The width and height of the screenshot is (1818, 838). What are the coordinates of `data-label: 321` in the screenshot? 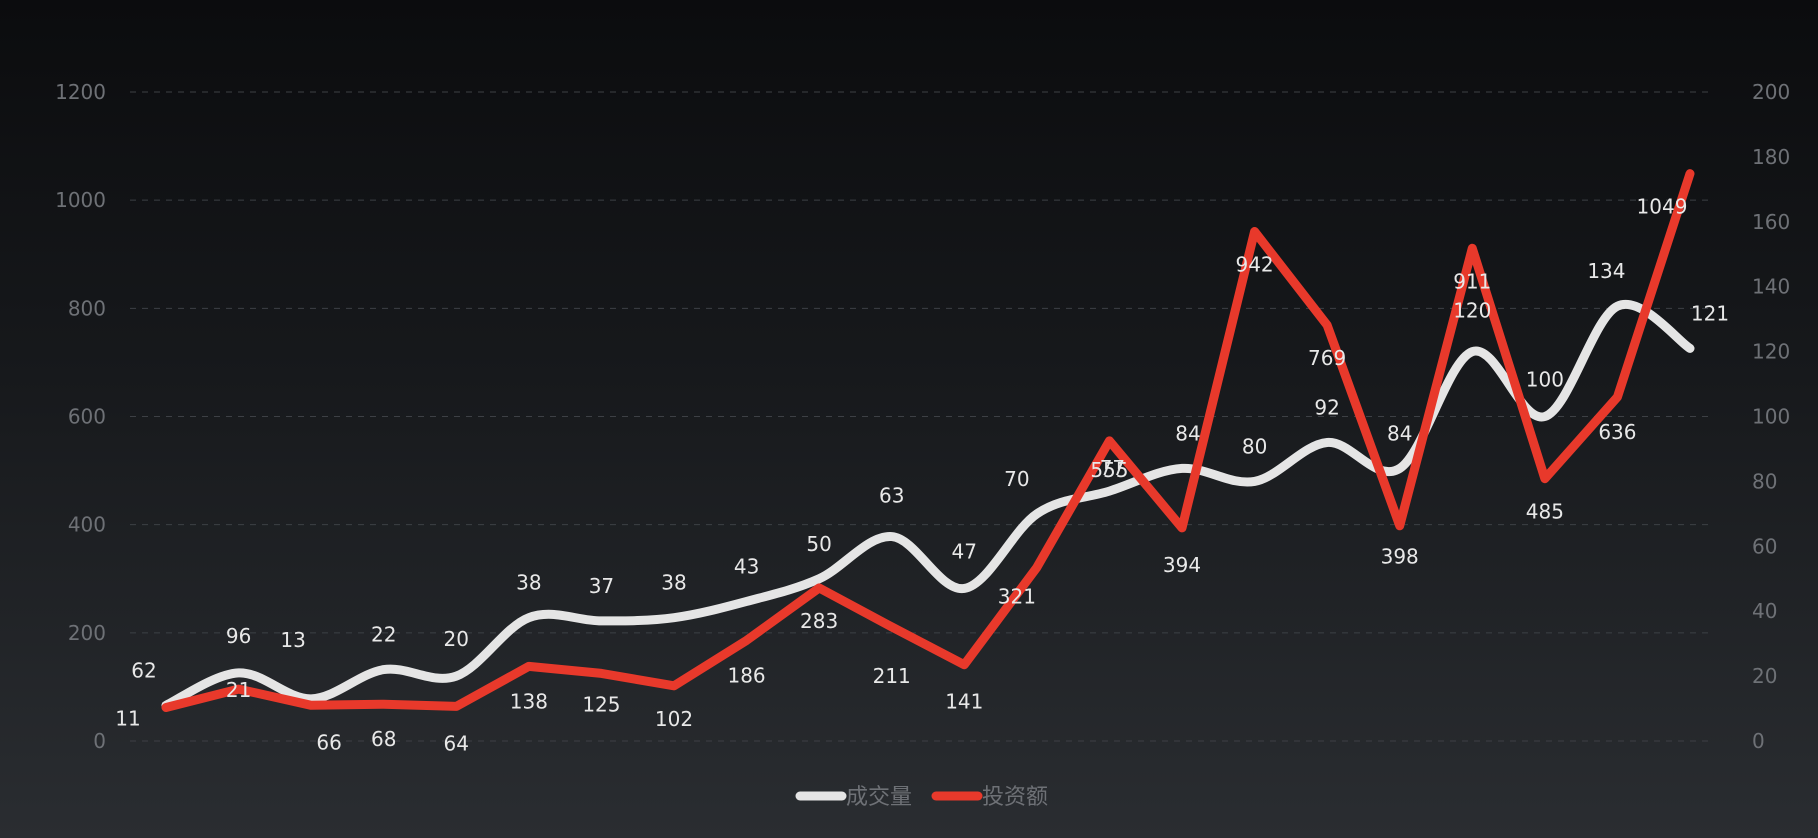 It's located at (1017, 596).